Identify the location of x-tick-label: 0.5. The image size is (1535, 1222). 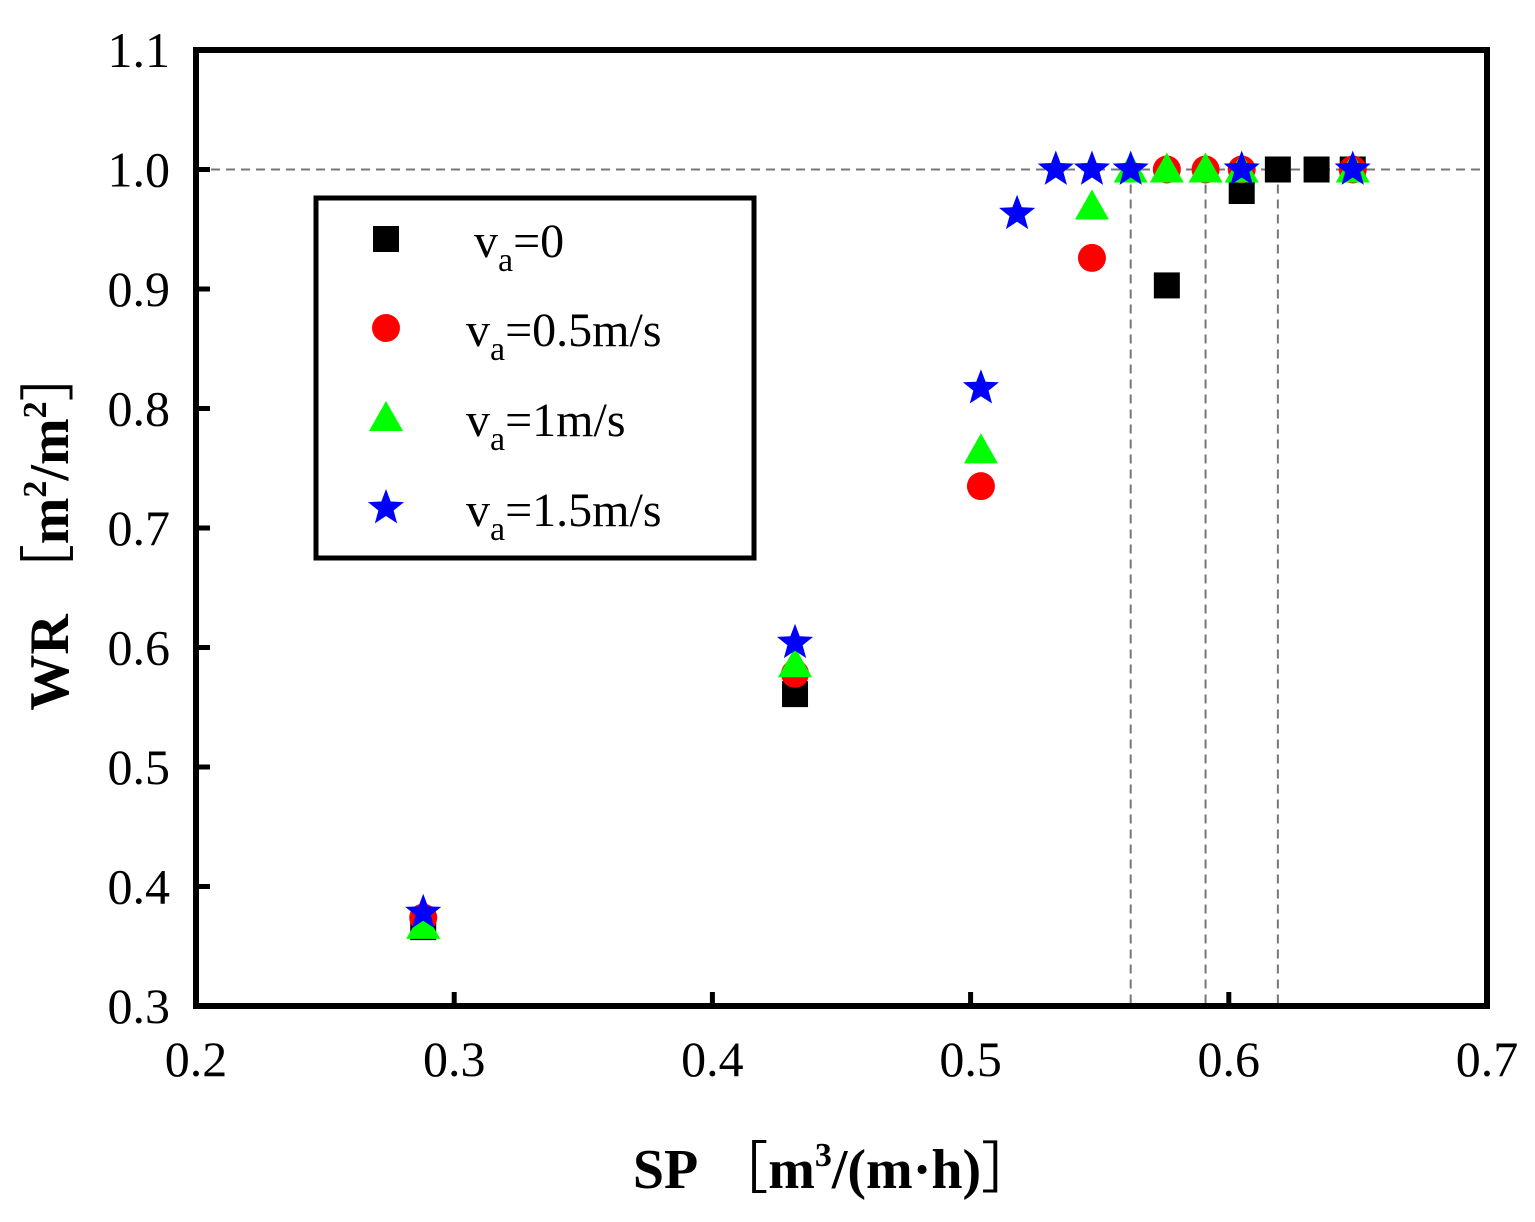
(970, 1059).